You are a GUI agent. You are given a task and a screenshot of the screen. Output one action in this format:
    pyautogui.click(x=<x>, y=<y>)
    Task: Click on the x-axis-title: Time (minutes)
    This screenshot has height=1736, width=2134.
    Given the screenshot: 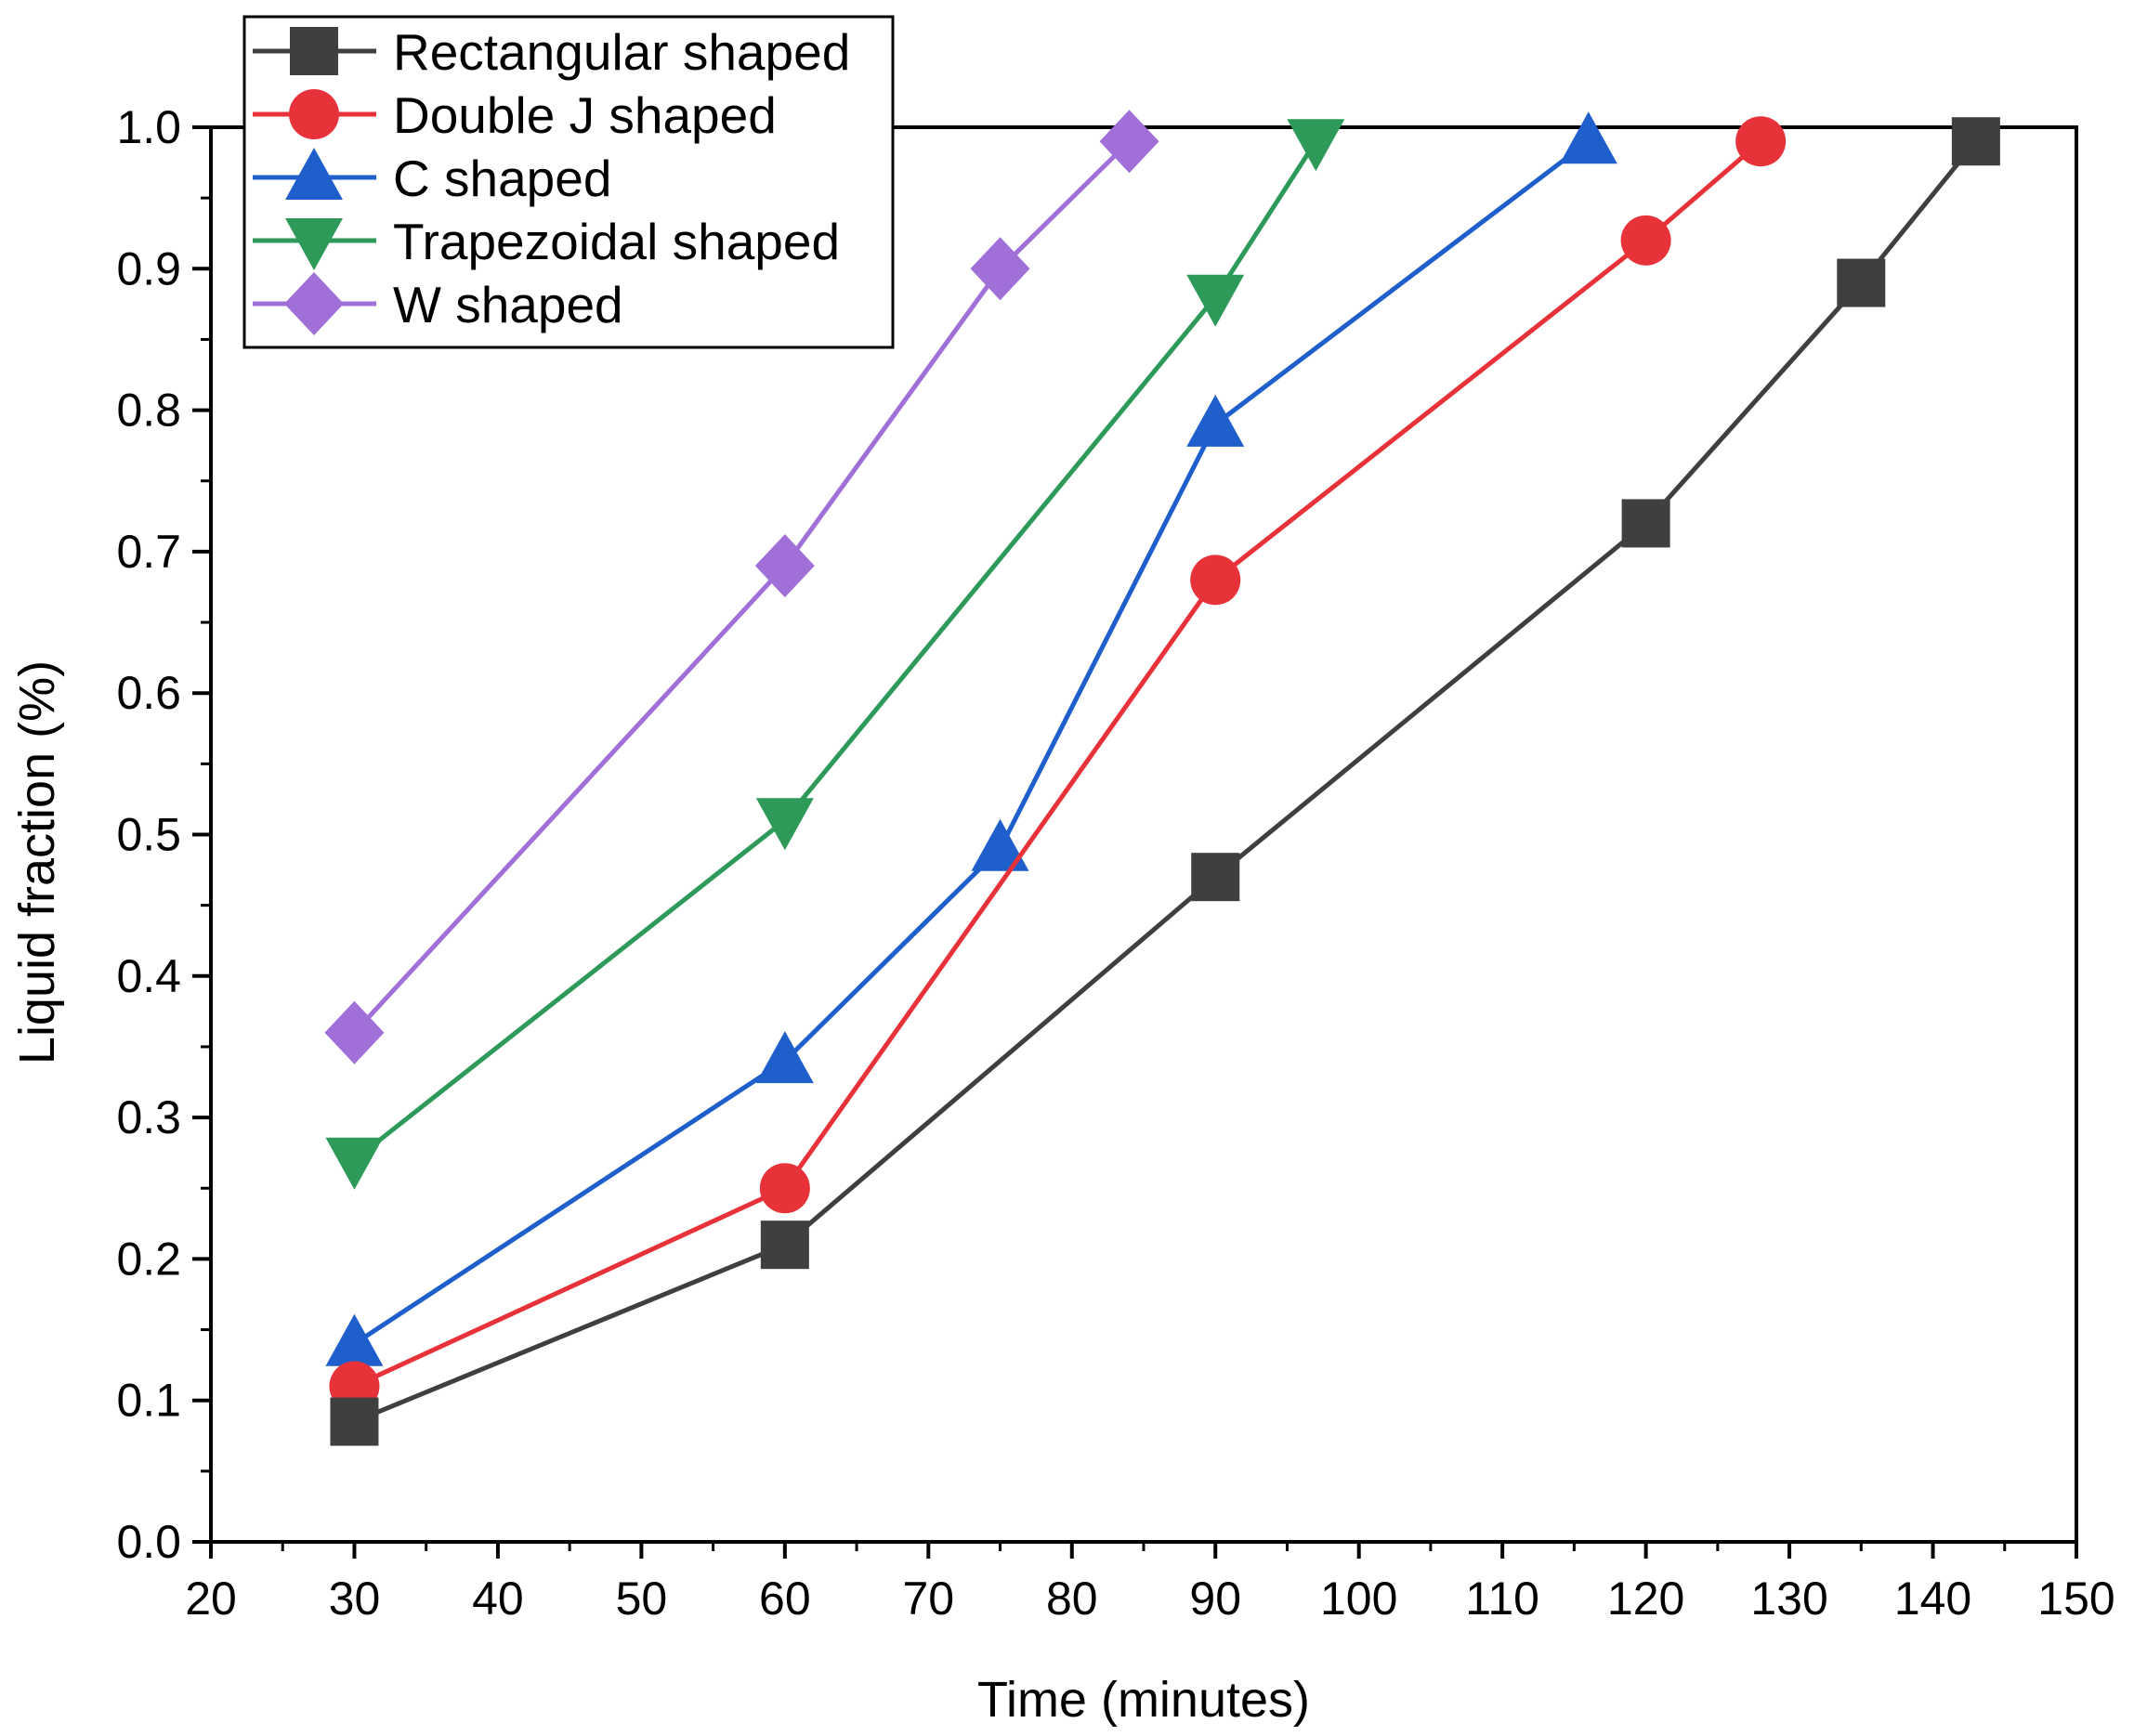 What is the action you would take?
    pyautogui.click(x=1143, y=1700)
    